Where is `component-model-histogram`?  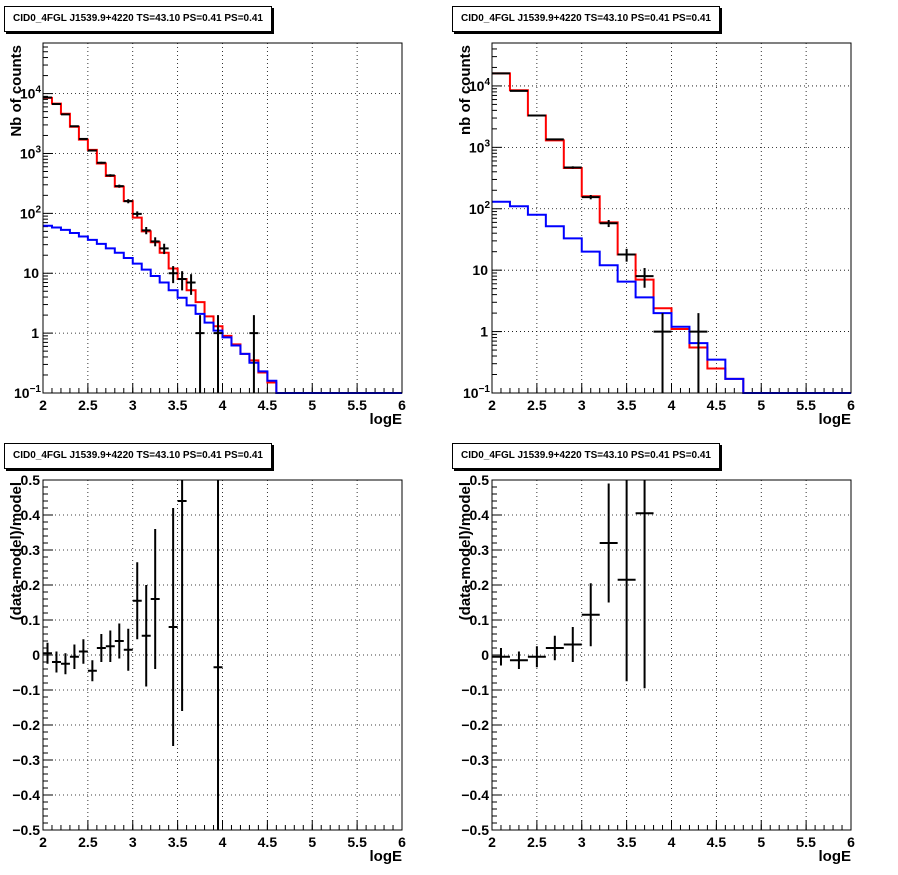
component-model-histogram is located at coordinates (671, 297).